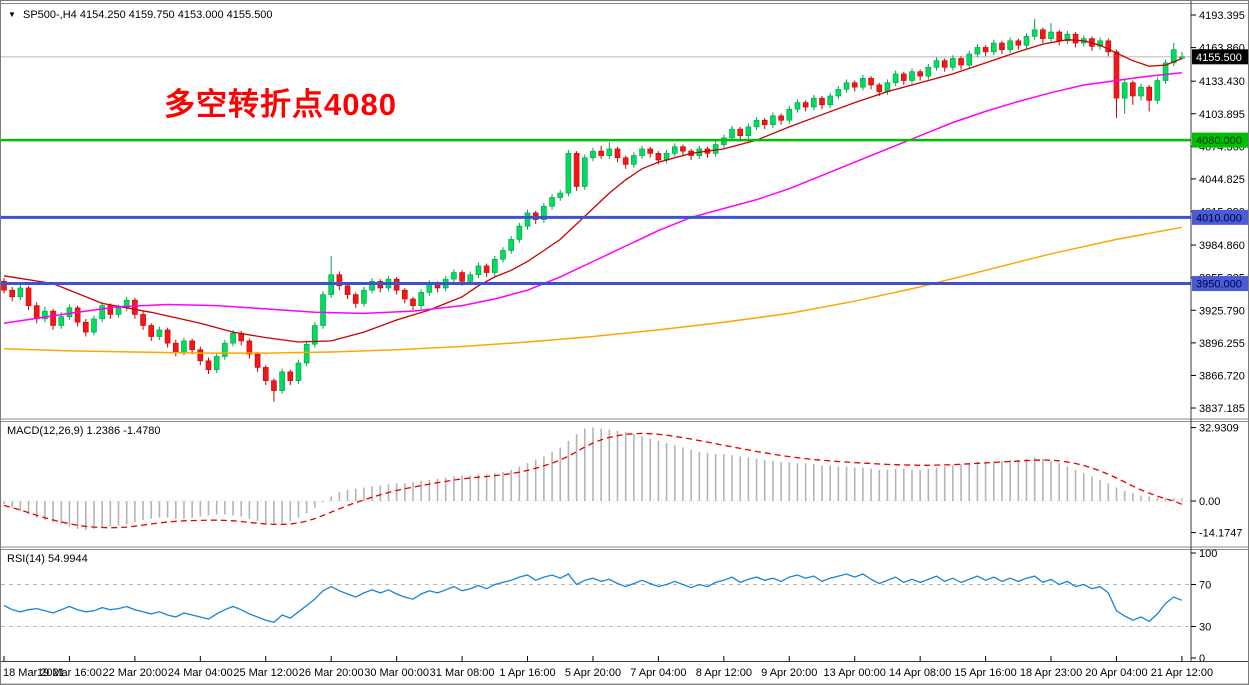  What do you see at coordinates (49, 15) in the screenshot?
I see `symbol-timeframe-label: SP500-,H4` at bounding box center [49, 15].